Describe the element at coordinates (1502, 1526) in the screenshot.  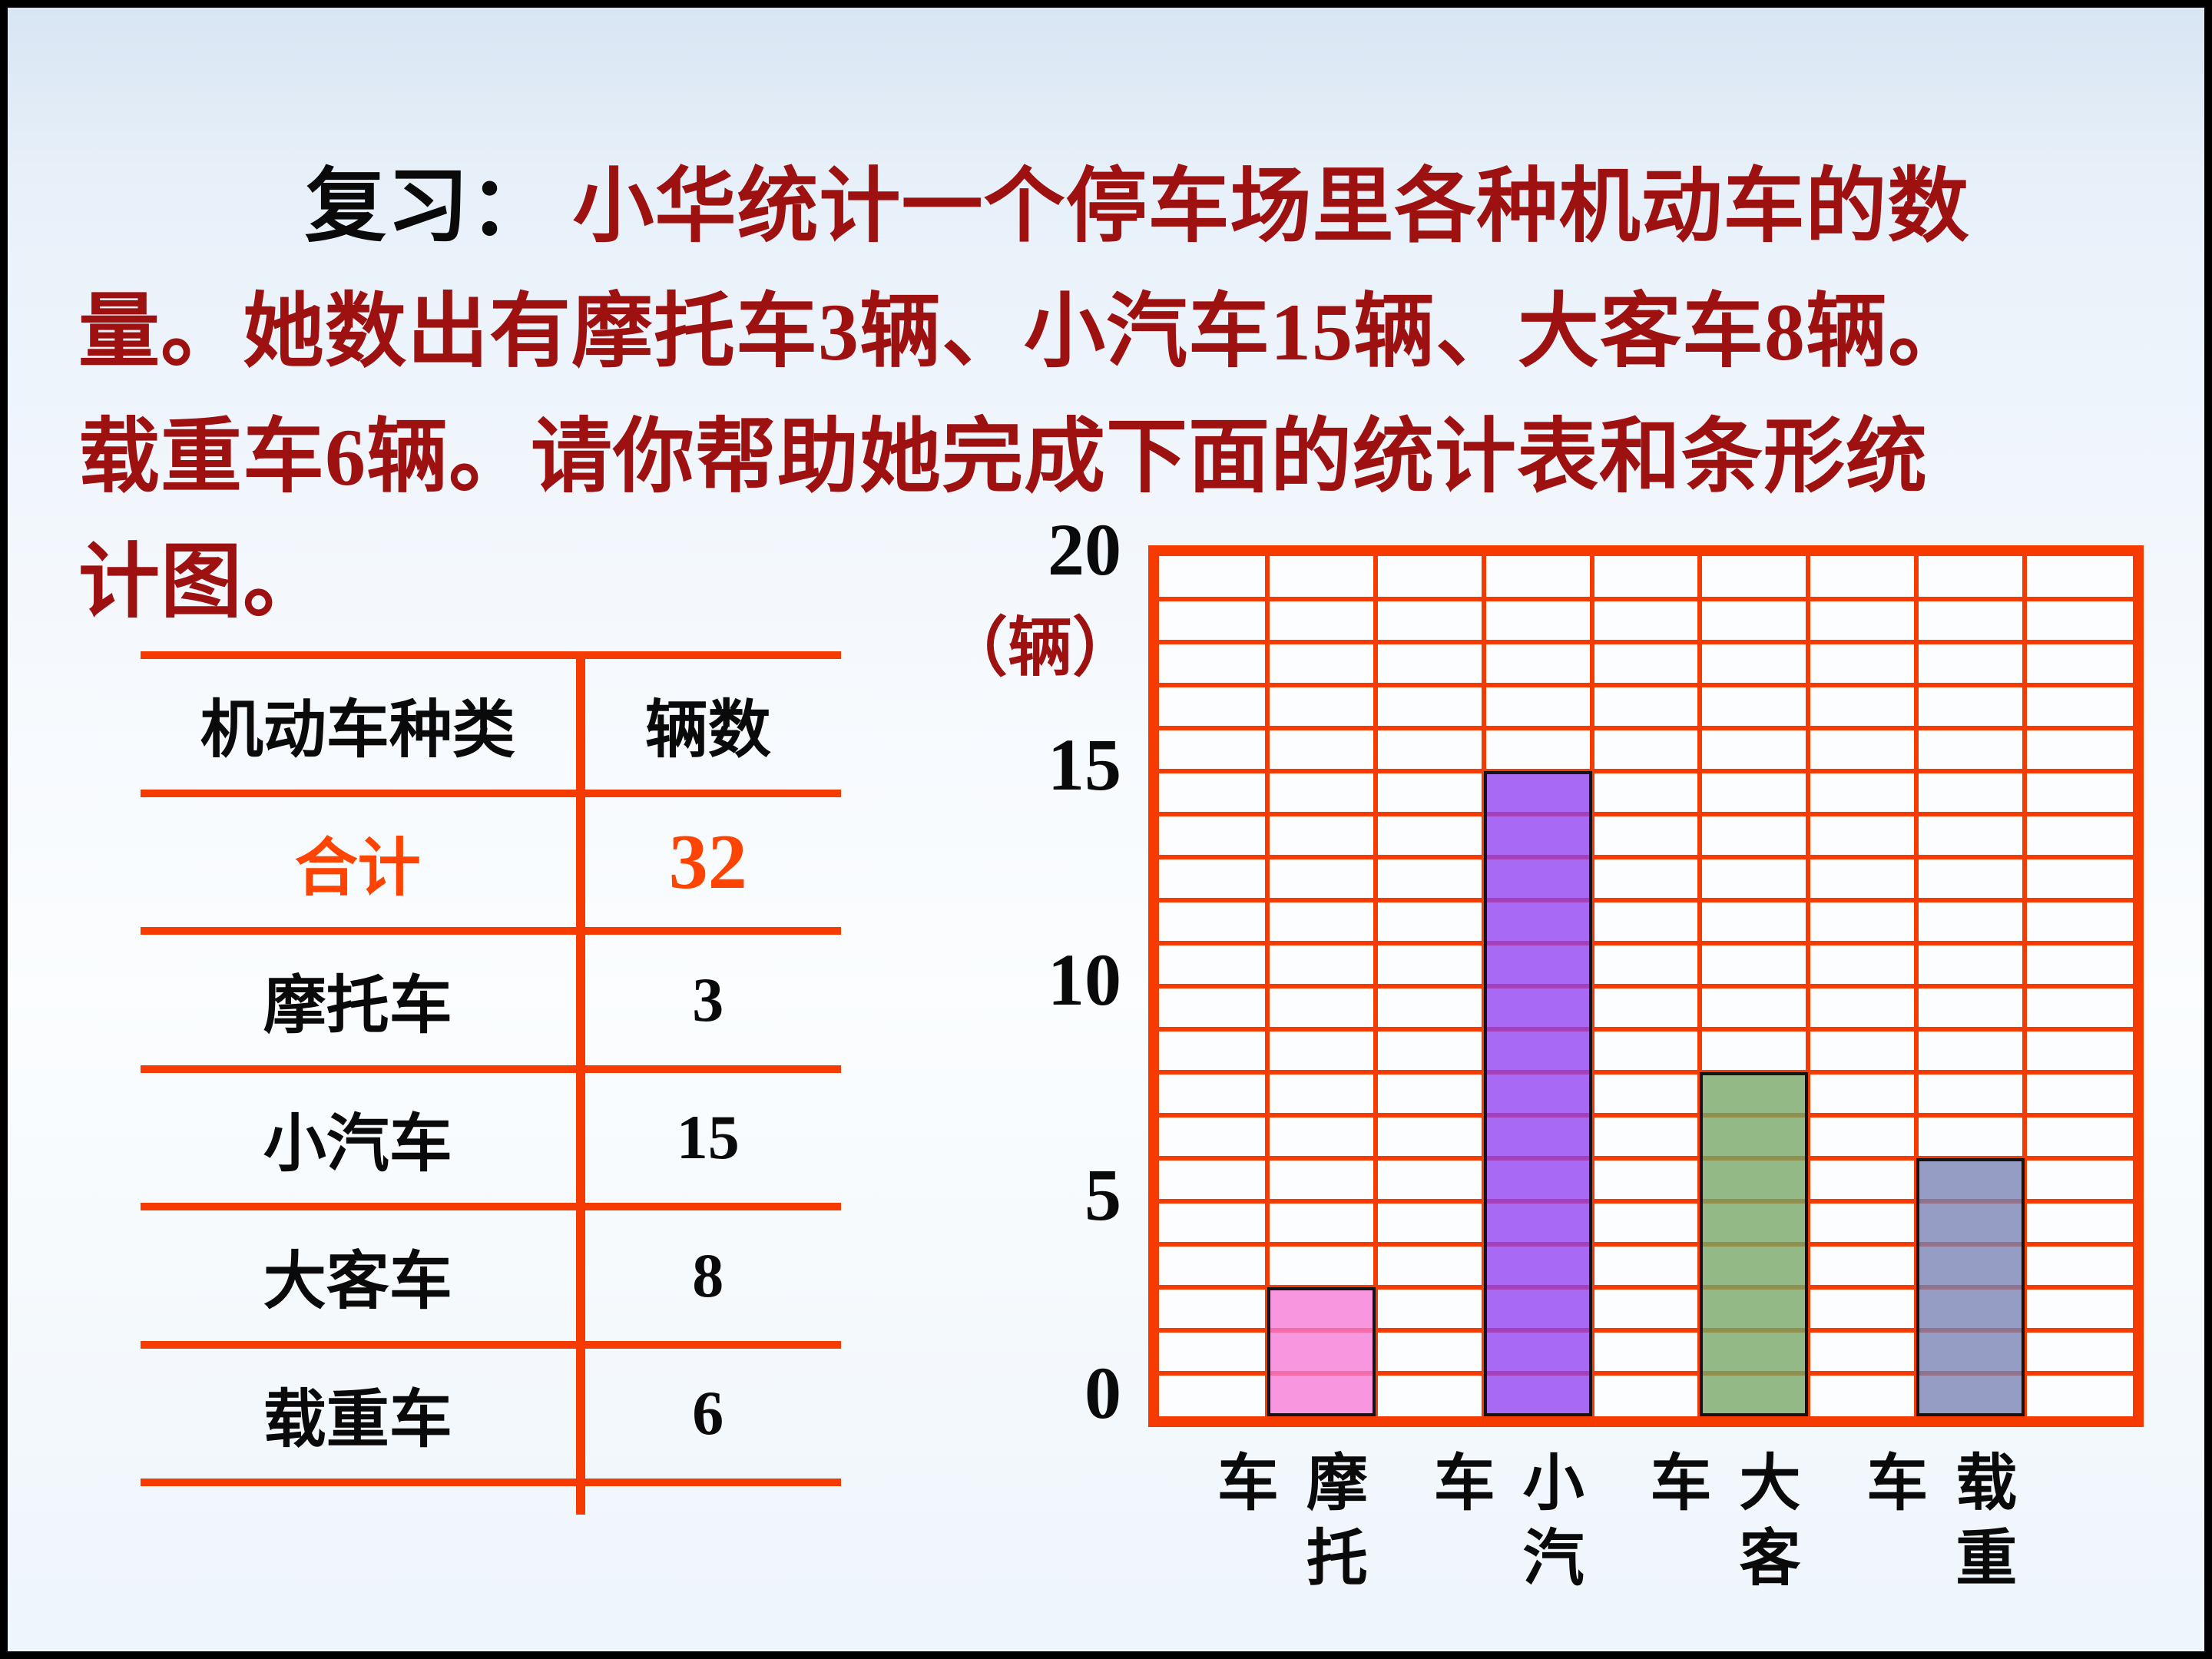
I see `x-category-label: 小汽车` at that location.